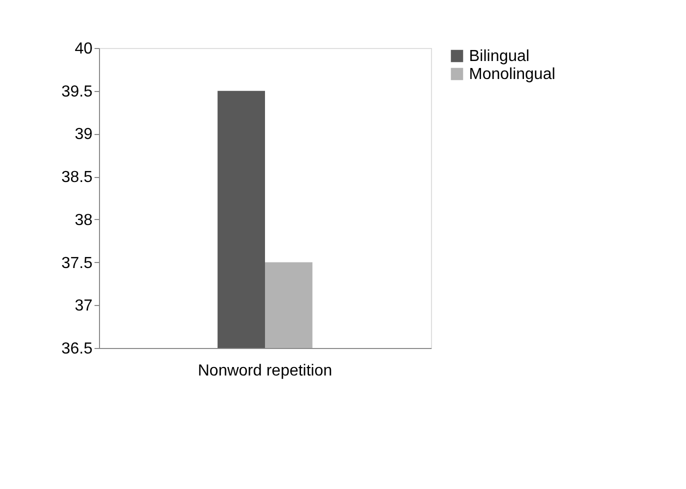 The width and height of the screenshot is (686, 489). What do you see at coordinates (499, 56) in the screenshot?
I see `legend-label: Bilingual` at bounding box center [499, 56].